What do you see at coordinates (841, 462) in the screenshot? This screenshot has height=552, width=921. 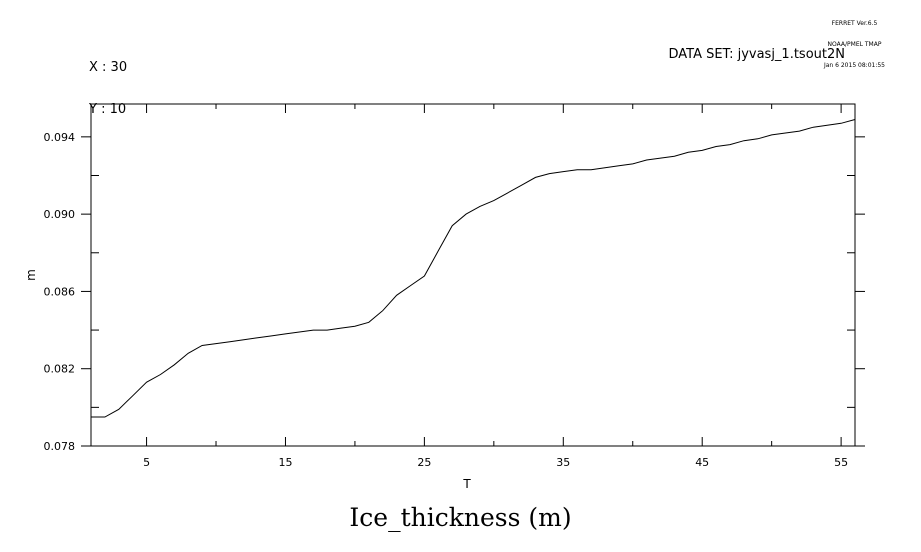 I see `x-tick-label: 55` at bounding box center [841, 462].